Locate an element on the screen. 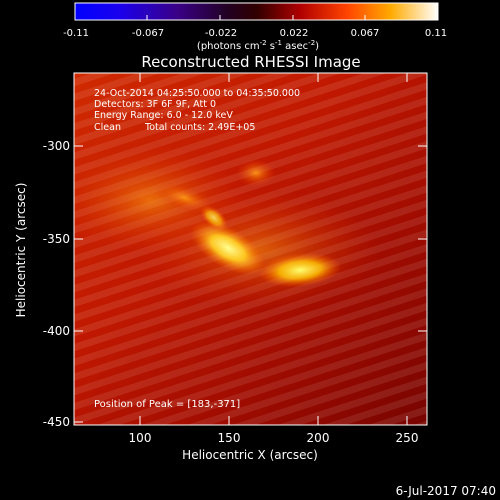  y-tick-label: -300 is located at coordinates (56, 146).